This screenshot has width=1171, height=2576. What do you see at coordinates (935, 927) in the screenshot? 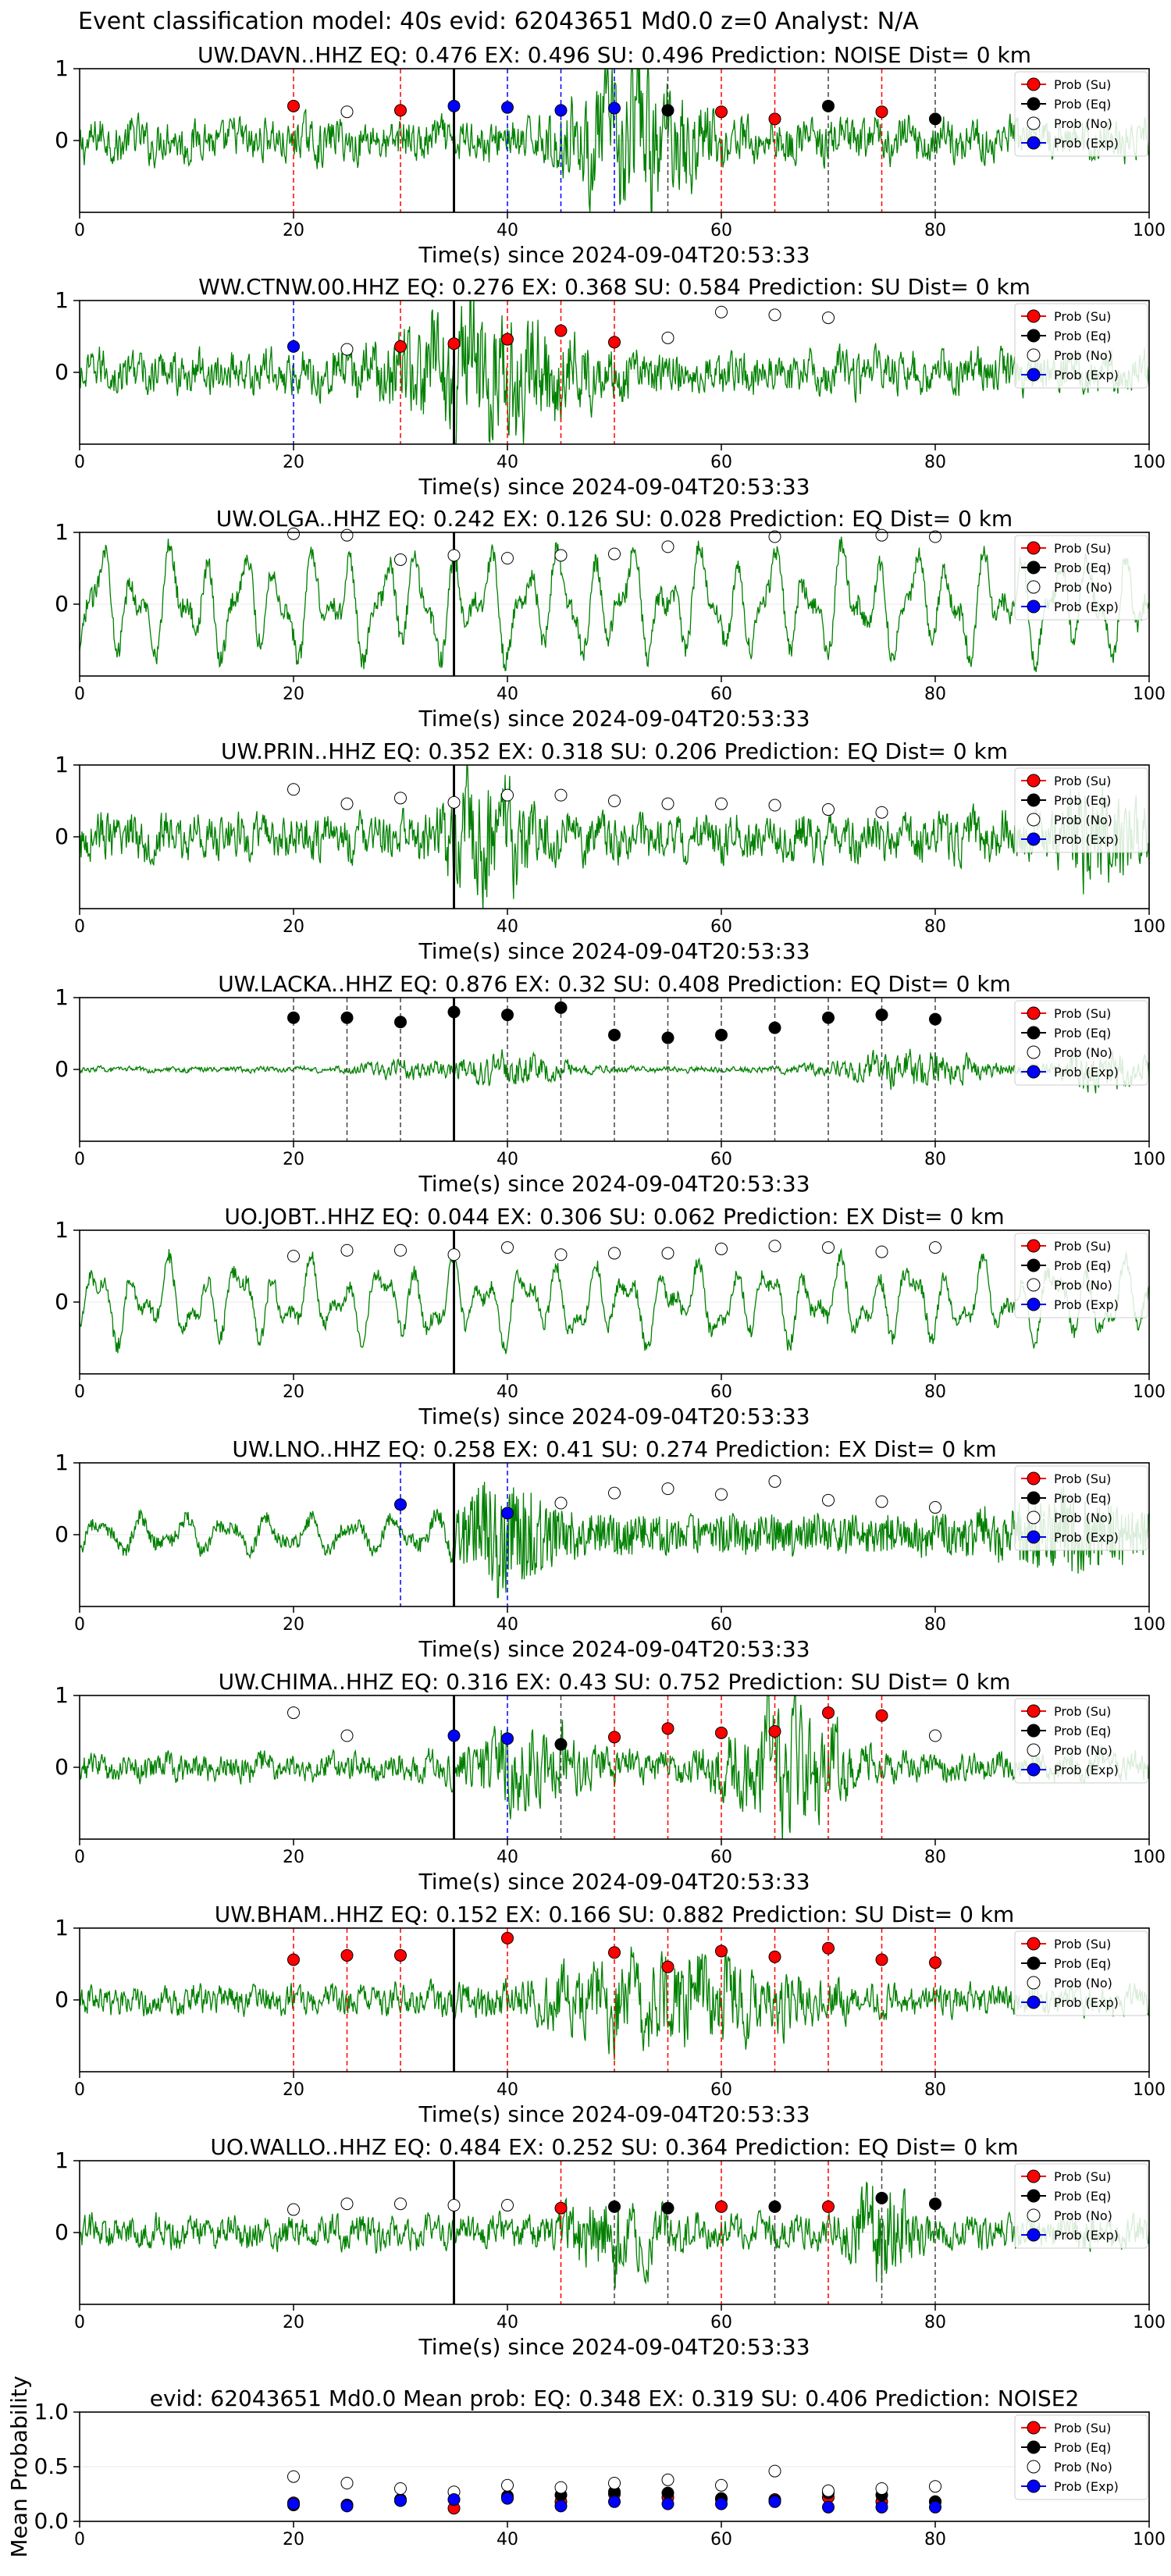
I see `x-tick-label: 80` at bounding box center [935, 927].